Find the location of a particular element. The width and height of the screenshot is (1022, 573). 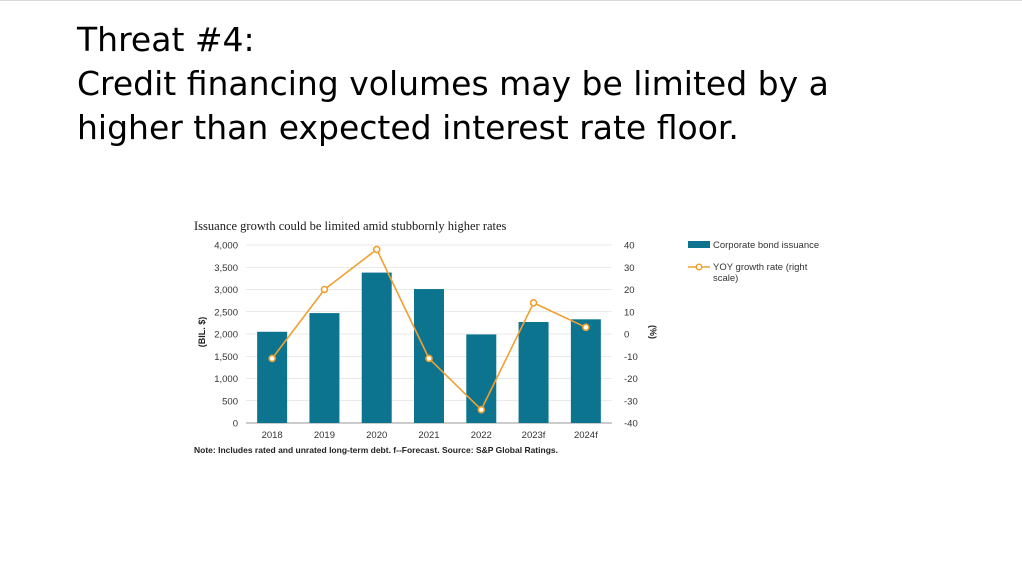

growth-point-2022 is located at coordinates (481, 409).